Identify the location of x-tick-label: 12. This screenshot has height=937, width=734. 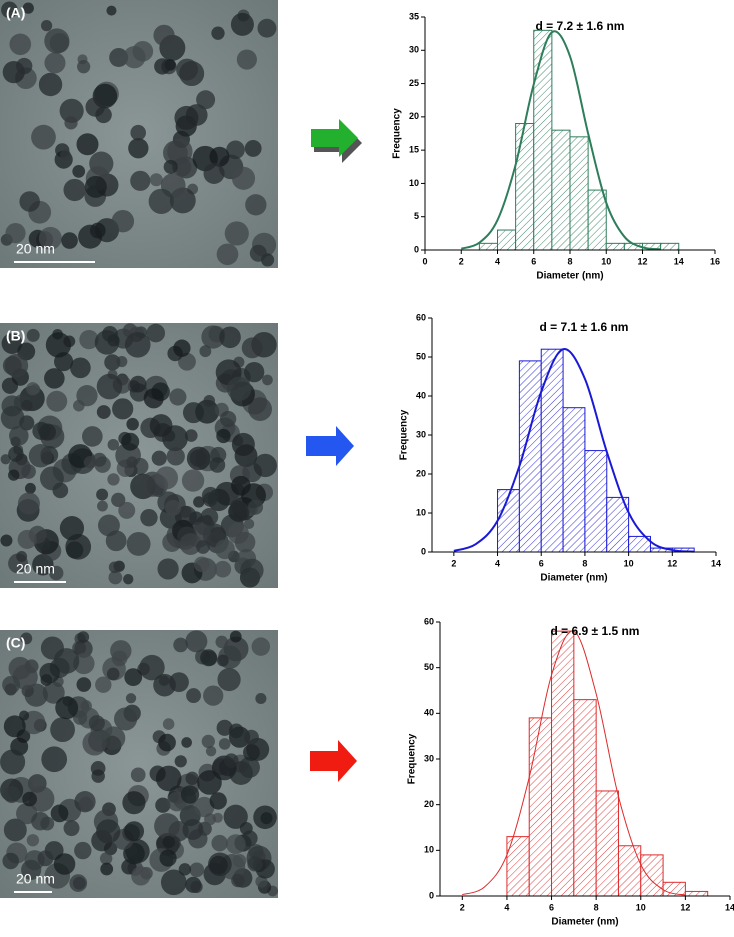
(672, 563).